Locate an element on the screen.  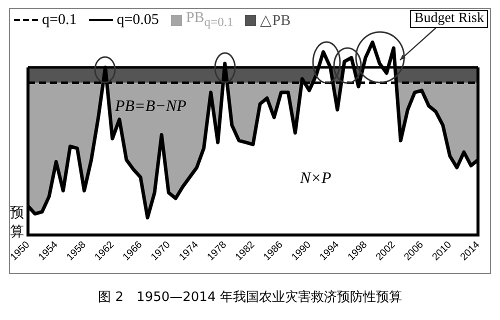
annotation: N×P is located at coordinates (316, 179).